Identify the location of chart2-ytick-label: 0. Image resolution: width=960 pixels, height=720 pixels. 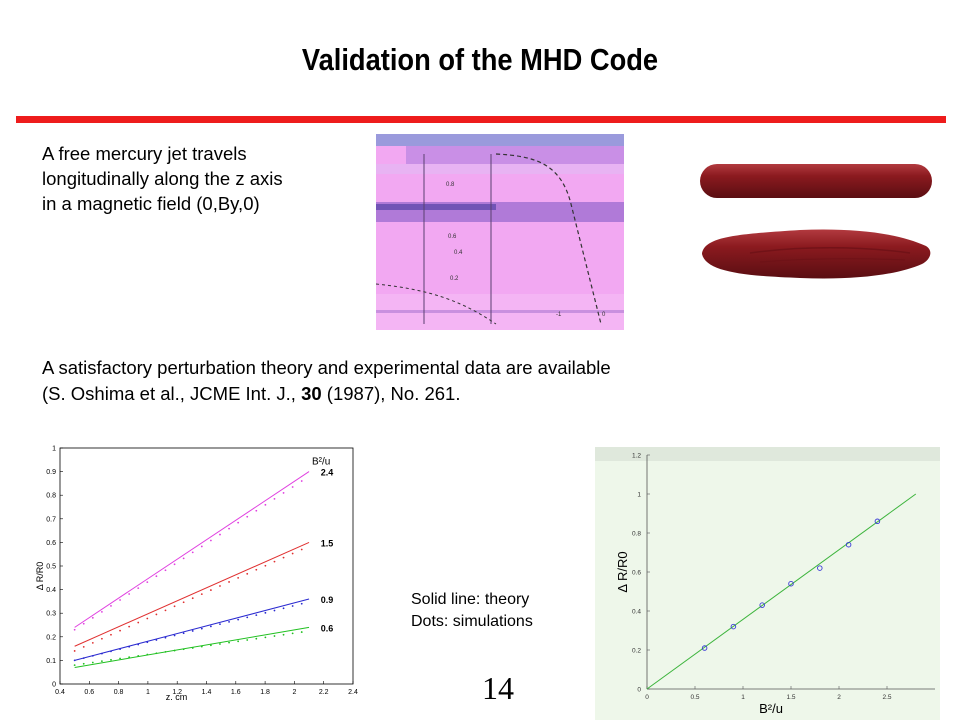
(639, 690).